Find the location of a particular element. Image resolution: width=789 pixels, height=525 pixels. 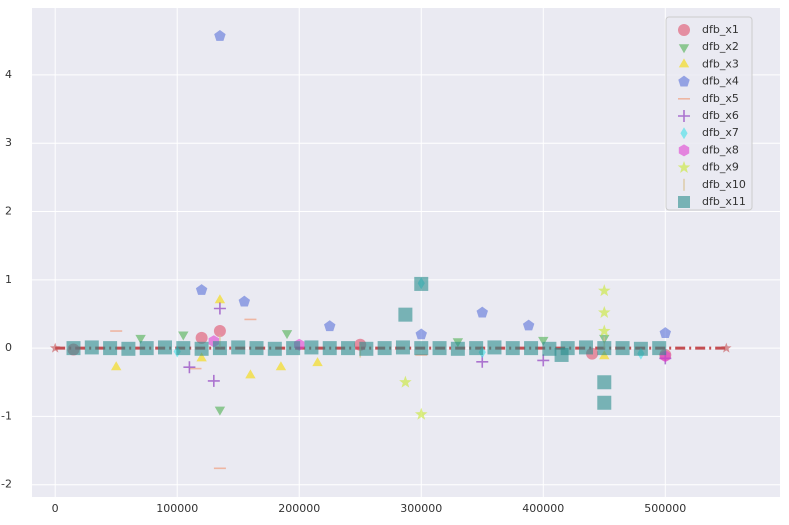

legend-label: dfb_x7 is located at coordinates (720, 132).